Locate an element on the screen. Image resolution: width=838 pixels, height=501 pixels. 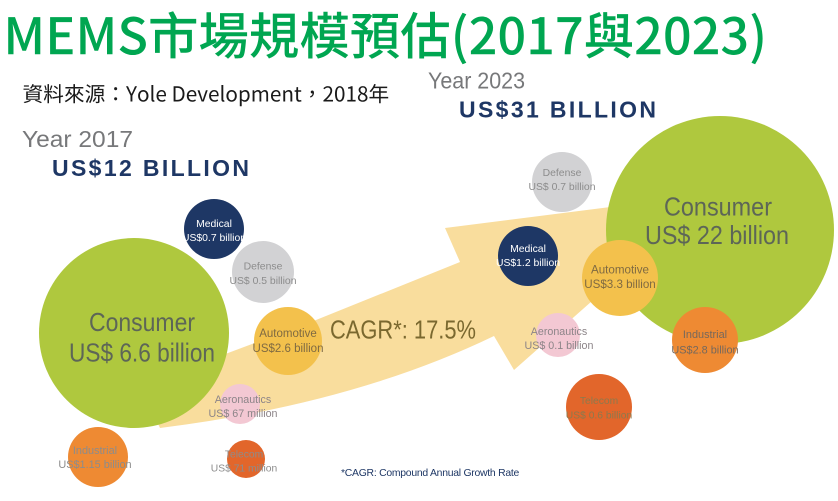
svg-text: US$ 0.6 billion is located at coordinates (599, 416).